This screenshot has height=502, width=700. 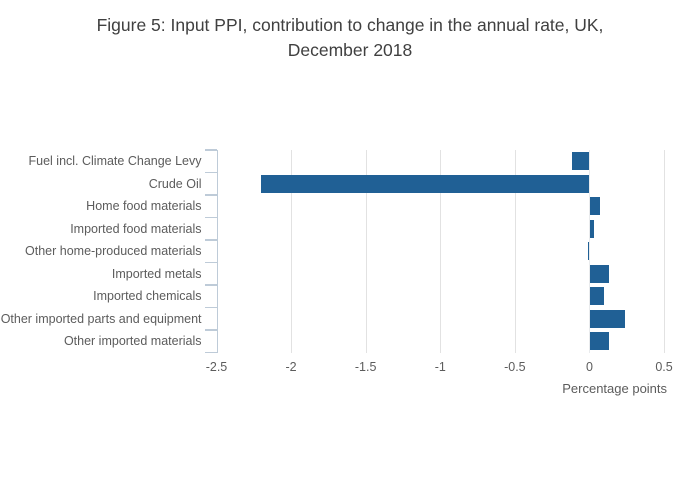 I want to click on bar-imported-metals, so click(x=599, y=273).